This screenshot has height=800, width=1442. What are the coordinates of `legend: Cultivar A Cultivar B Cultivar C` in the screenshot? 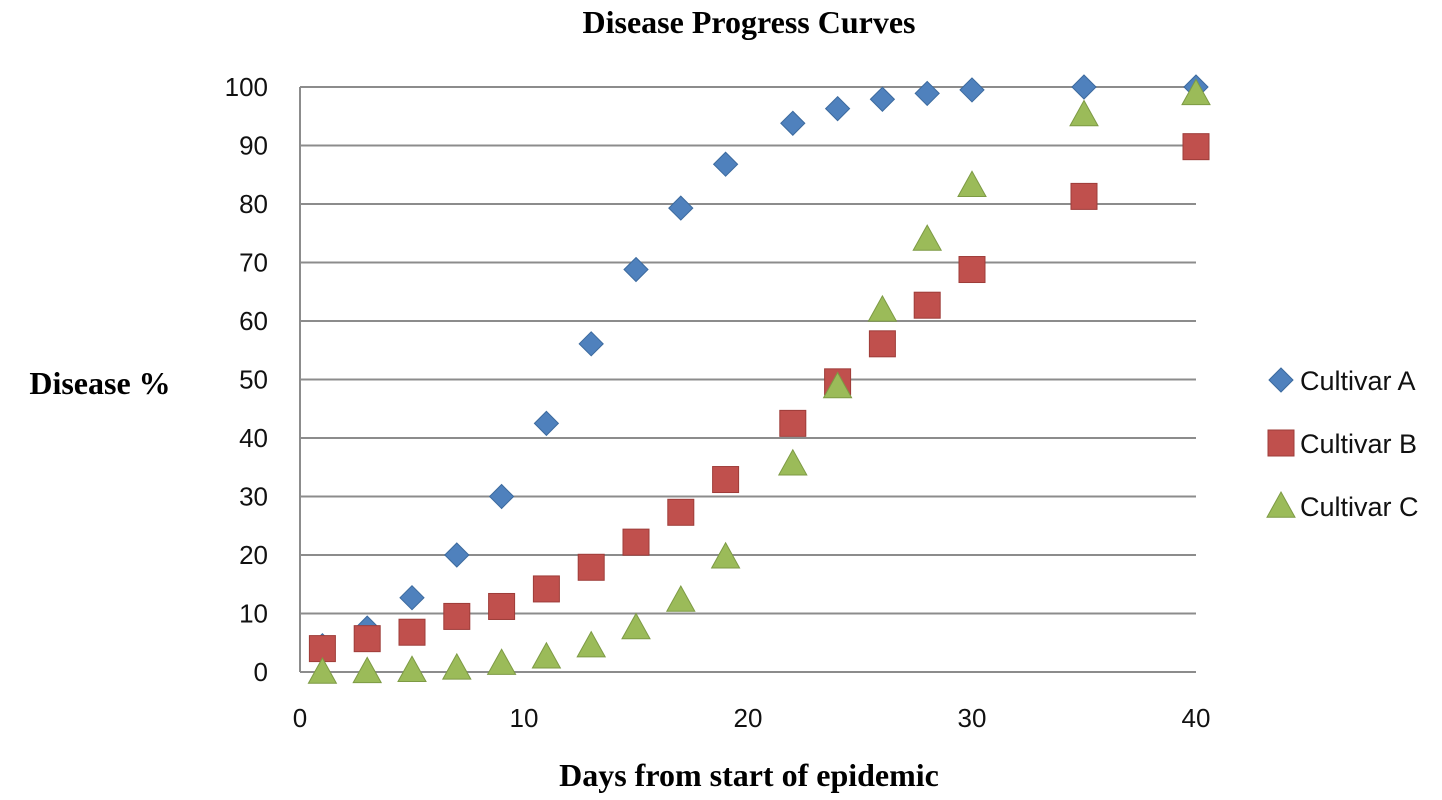 It's located at (1342, 444).